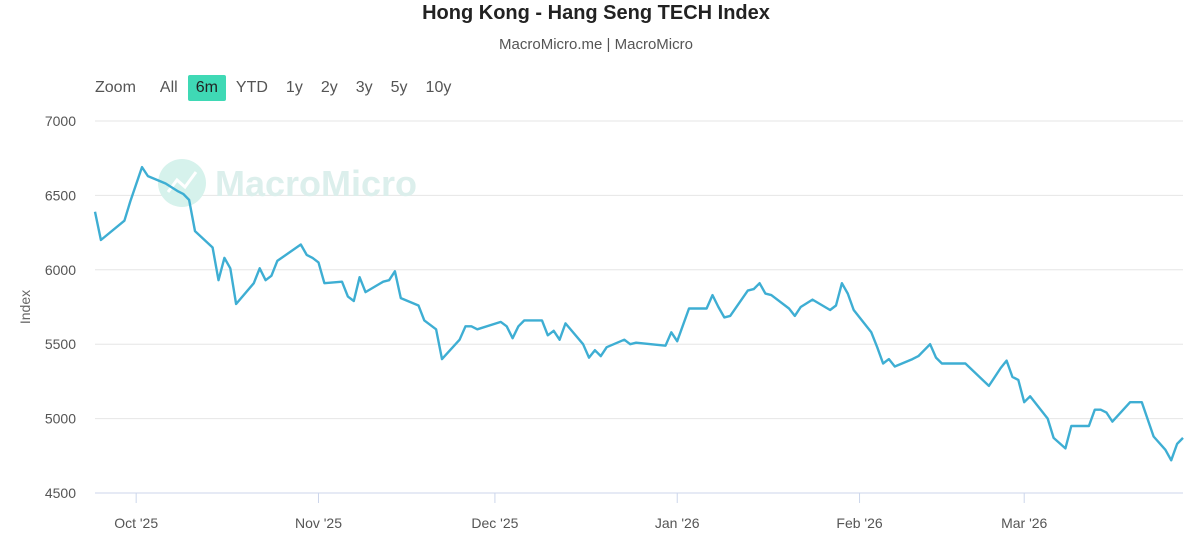 The image size is (1200, 534). What do you see at coordinates (1024, 523) in the screenshot?
I see `x-tick-label: Mar '26` at bounding box center [1024, 523].